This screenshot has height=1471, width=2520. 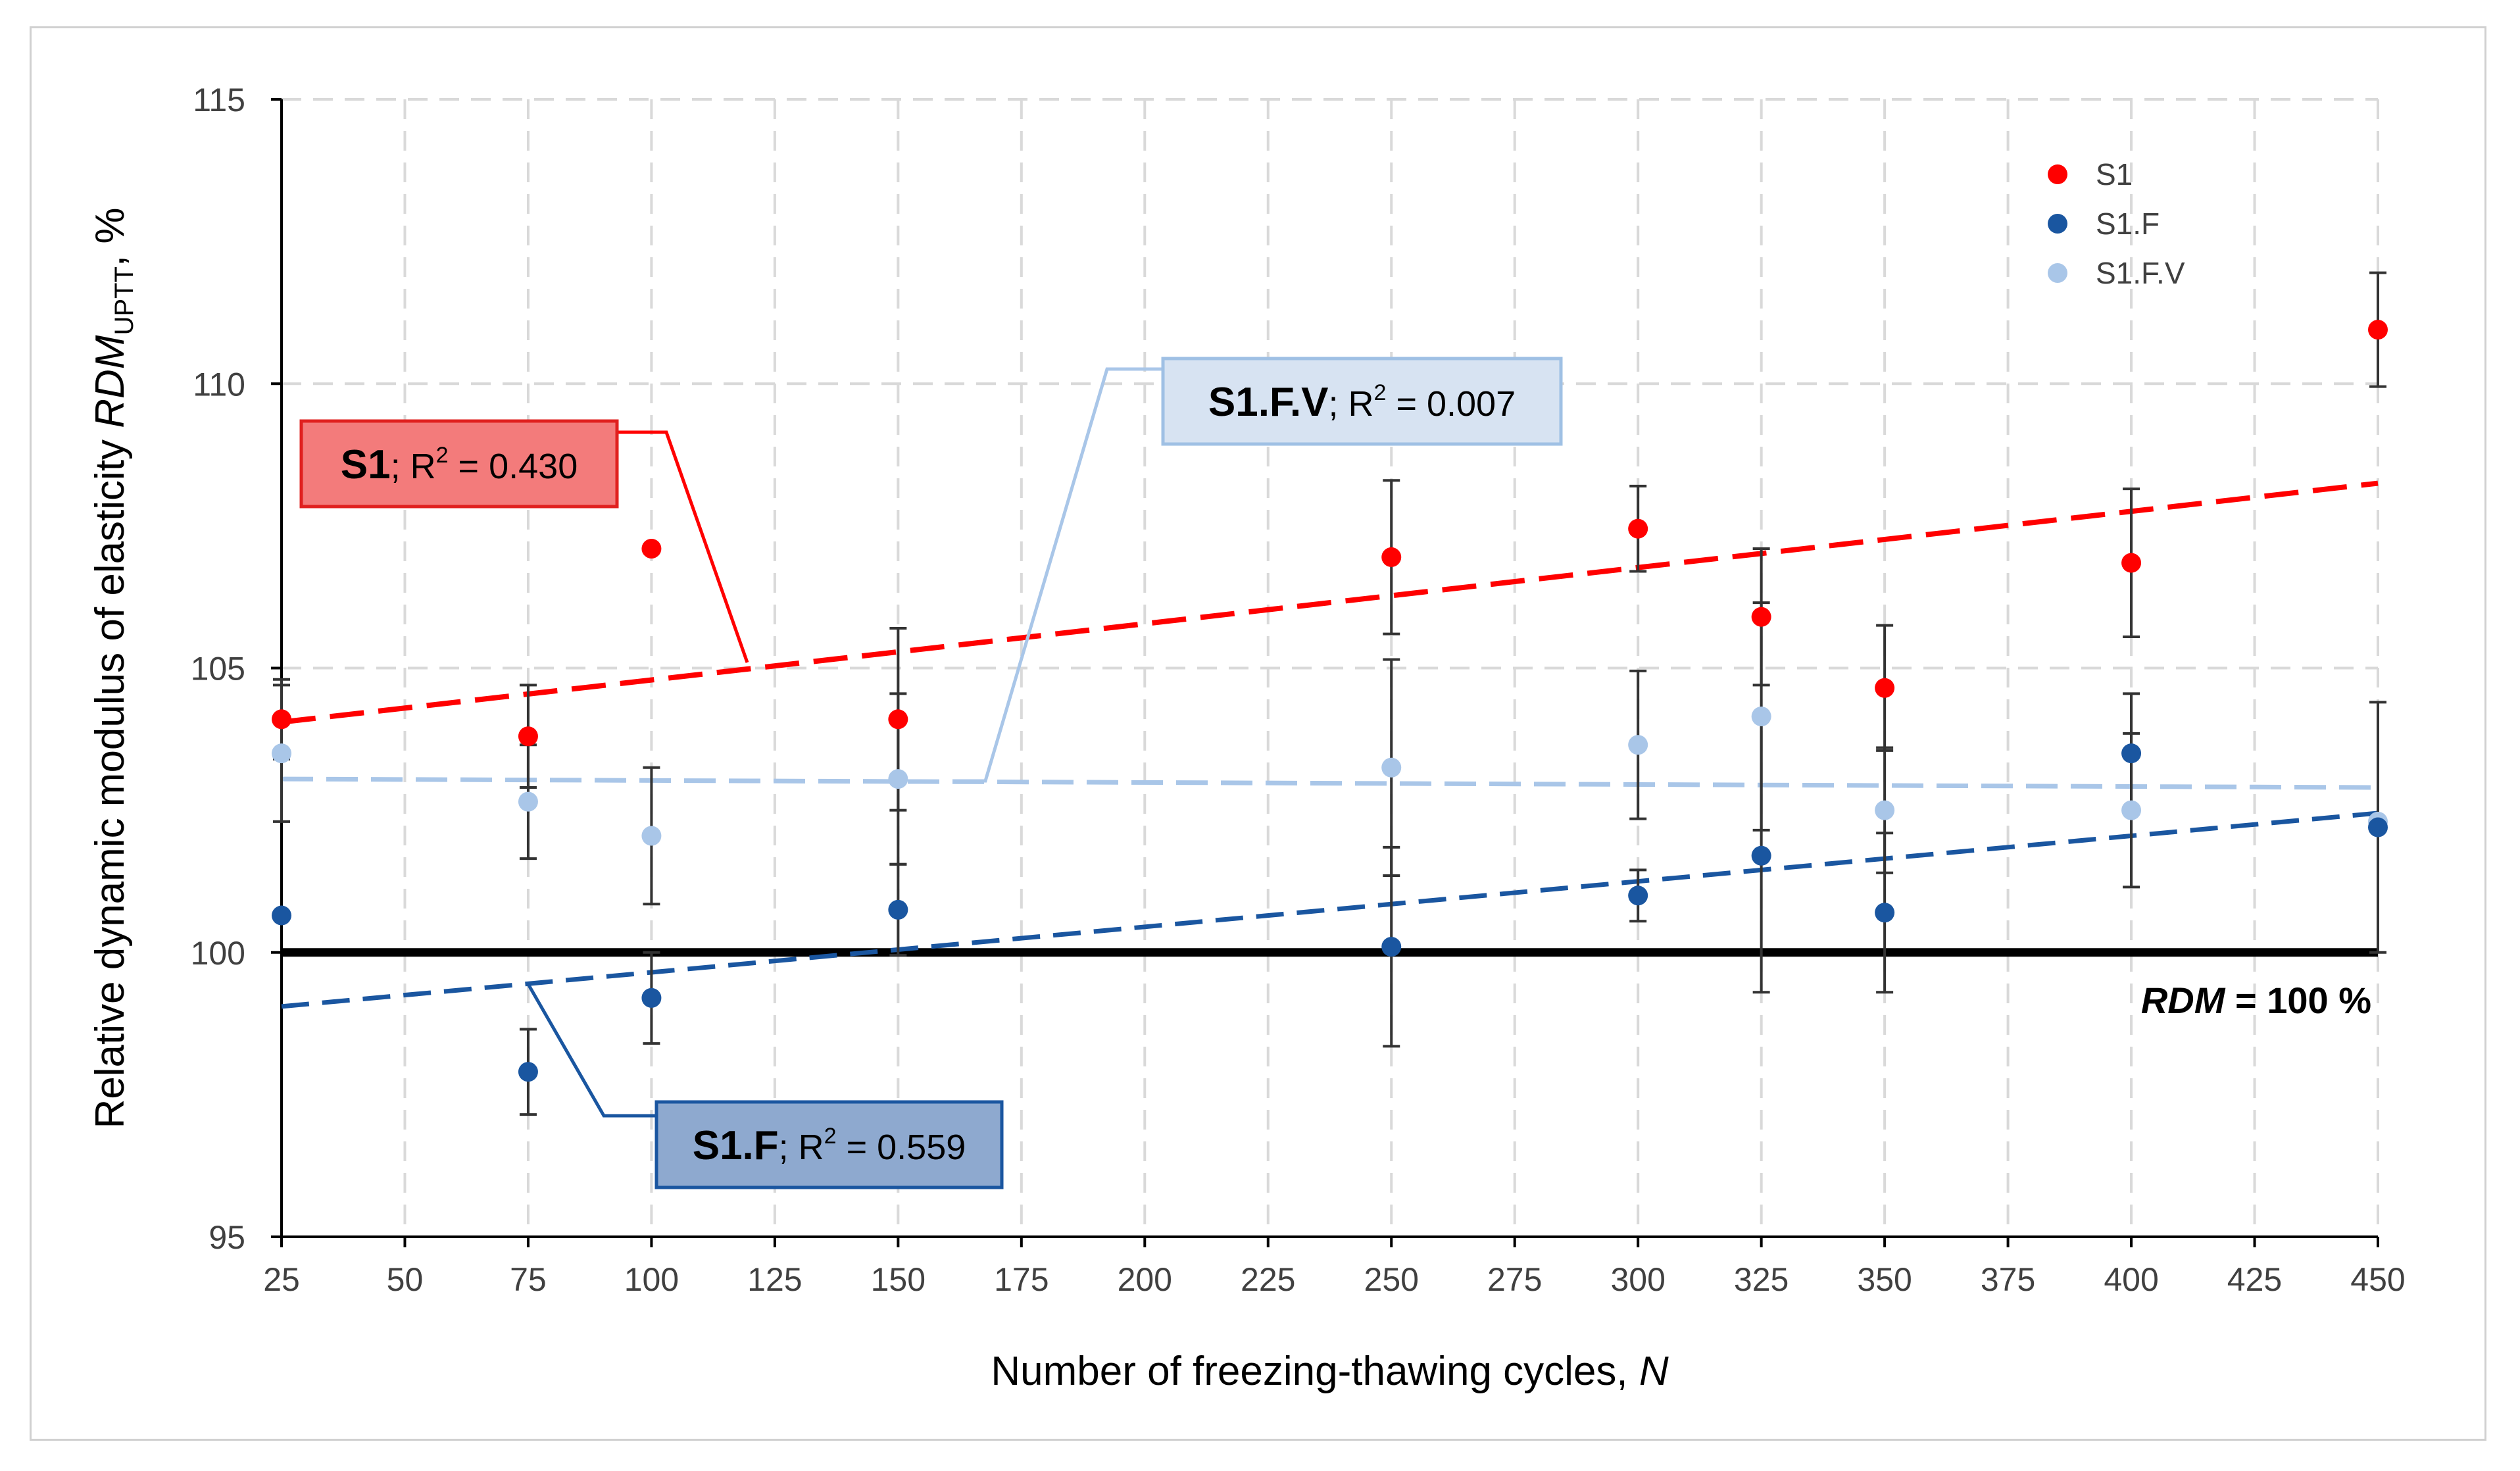 I want to click on x-tick-label: 325, so click(x=1761, y=1279).